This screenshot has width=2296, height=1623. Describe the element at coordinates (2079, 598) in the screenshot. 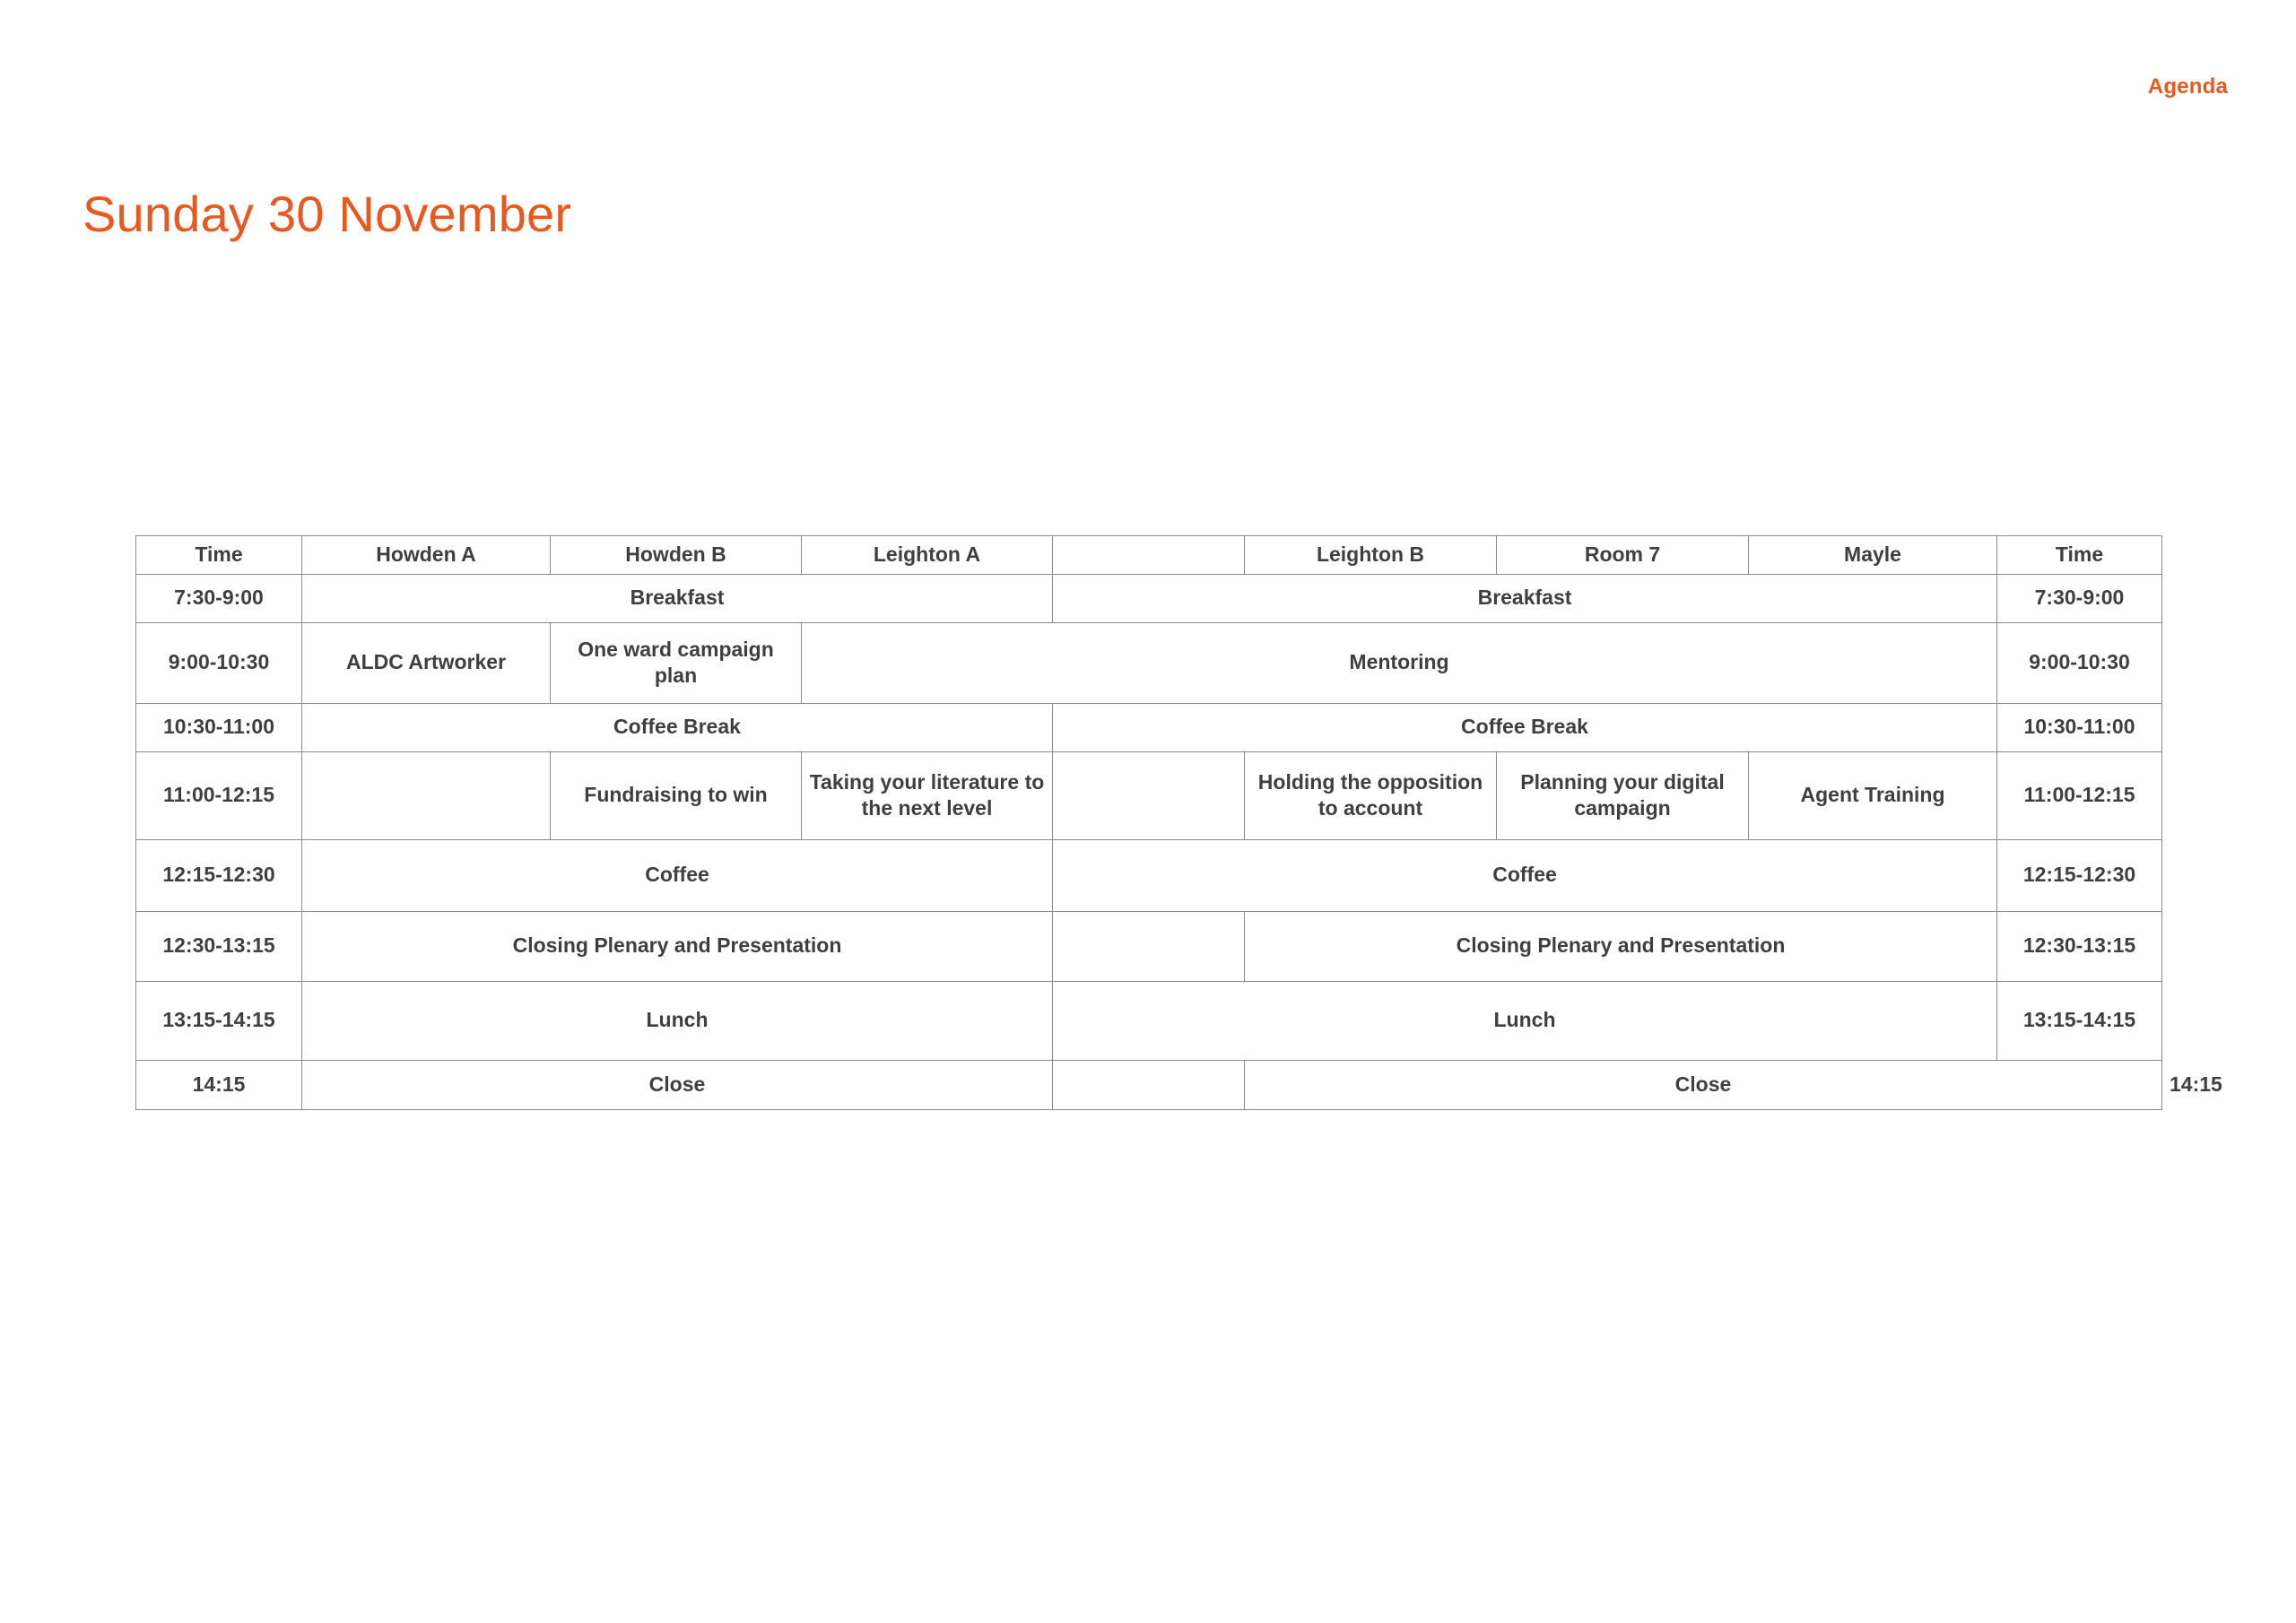

I see `row-time-right: 7:30-9:00` at that location.